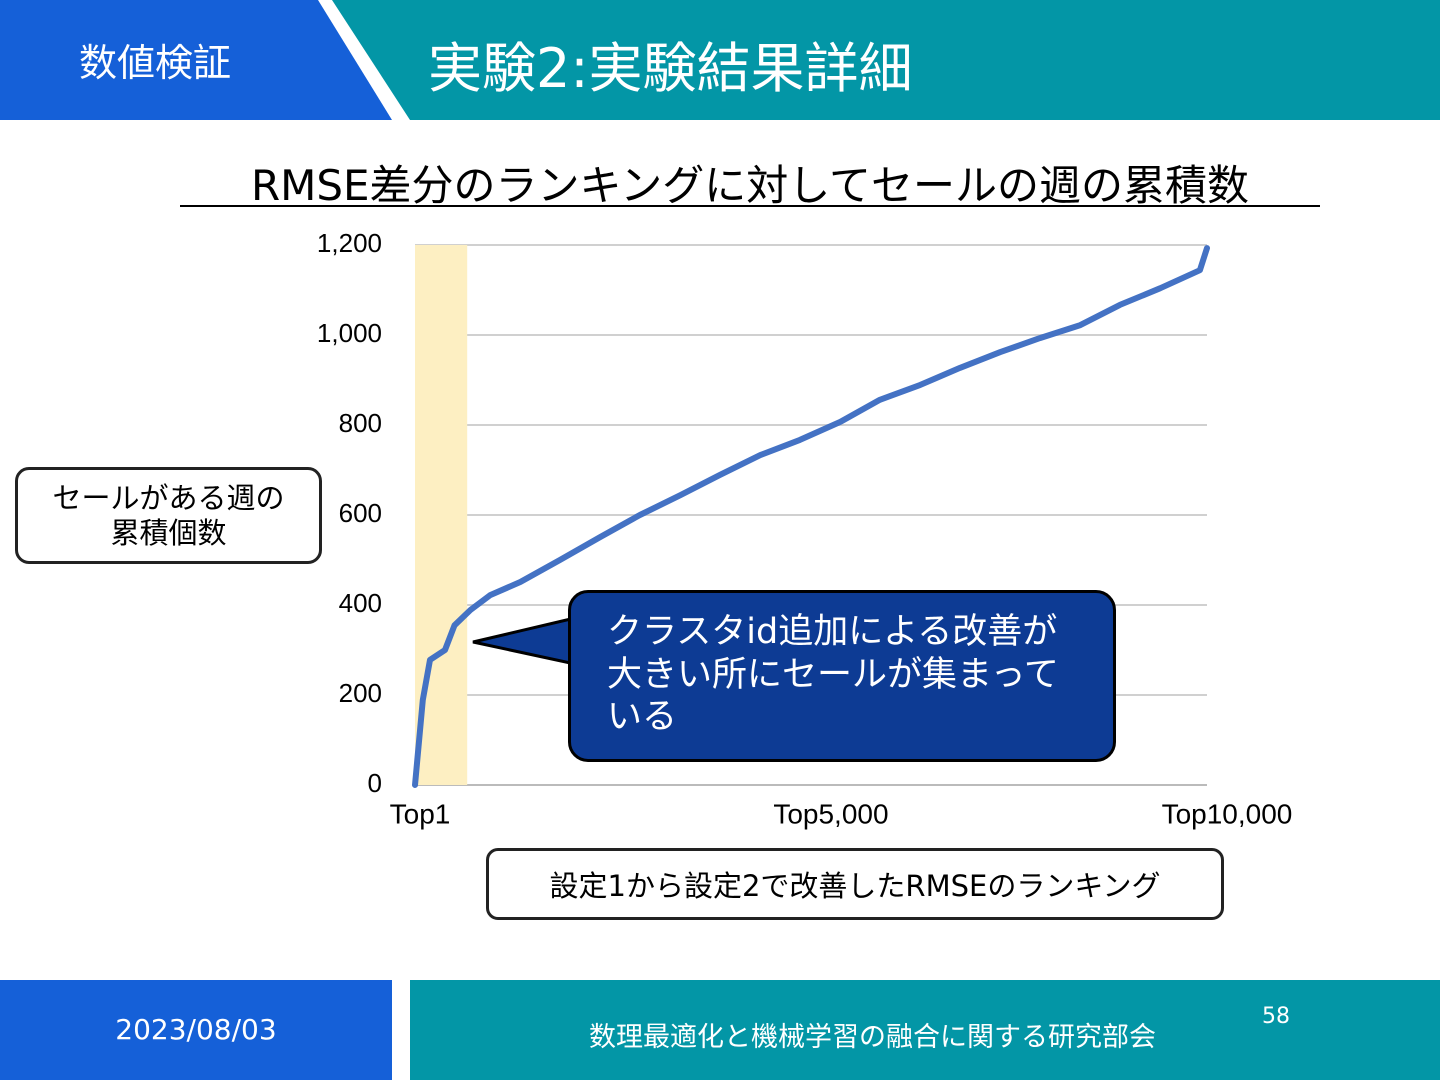 The image size is (1440, 1080). Describe the element at coordinates (855, 884) in the screenshot. I see `x-axis-label: 設定1から設定2で改善したRMSEのランキング` at that location.